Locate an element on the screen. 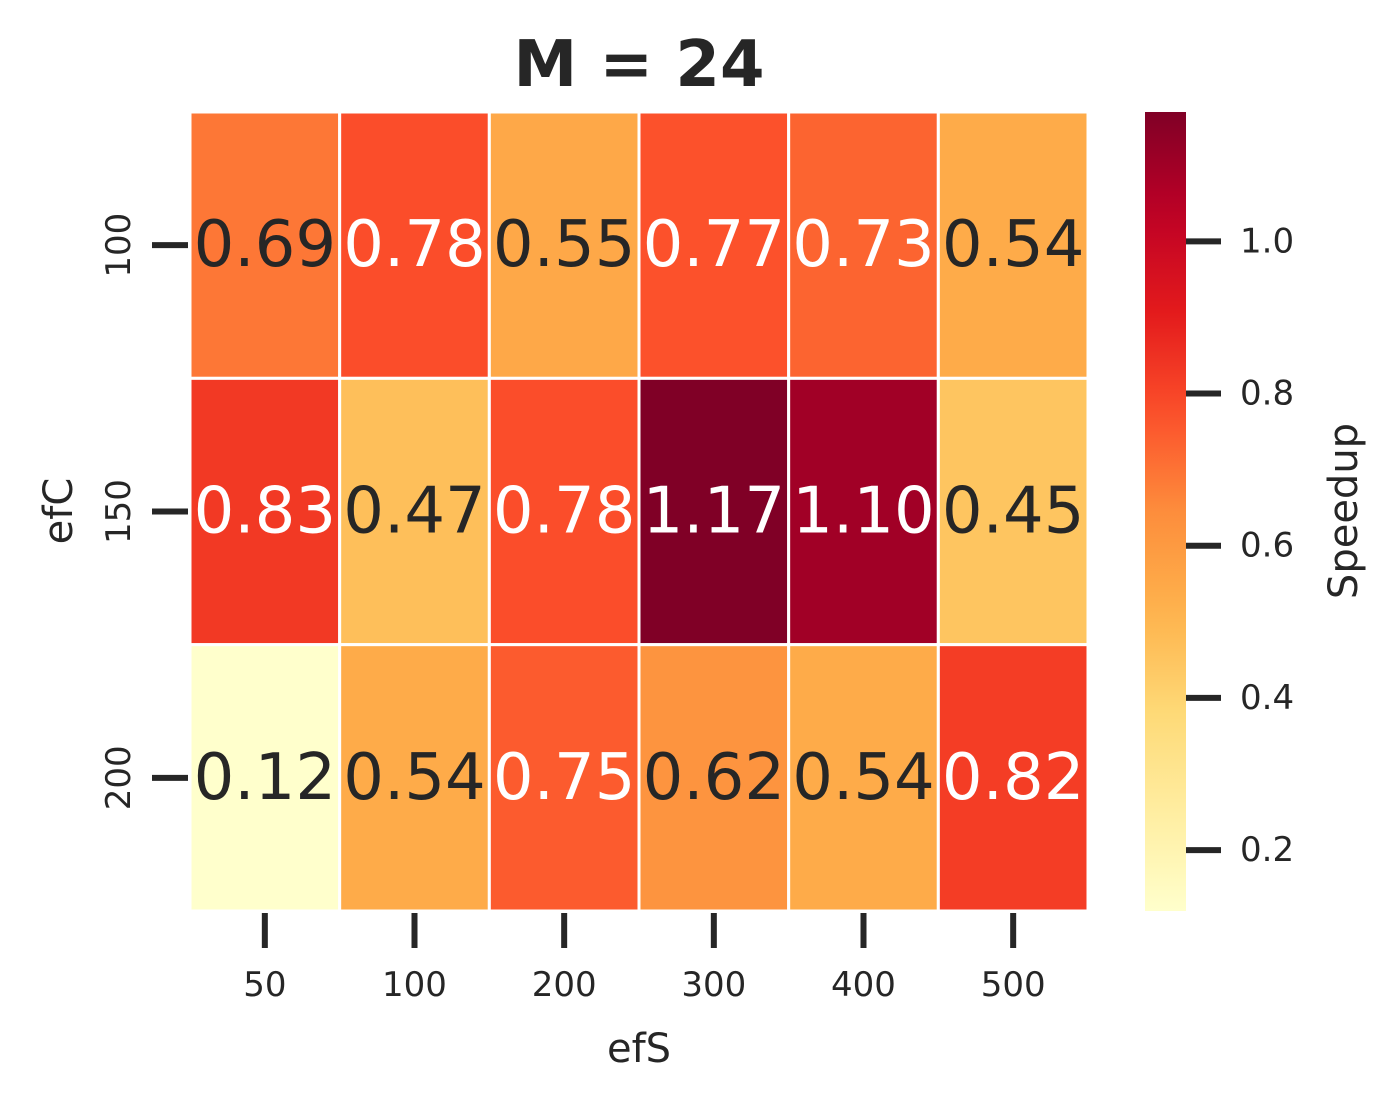  y-tick-label: 100 is located at coordinates (119, 245).